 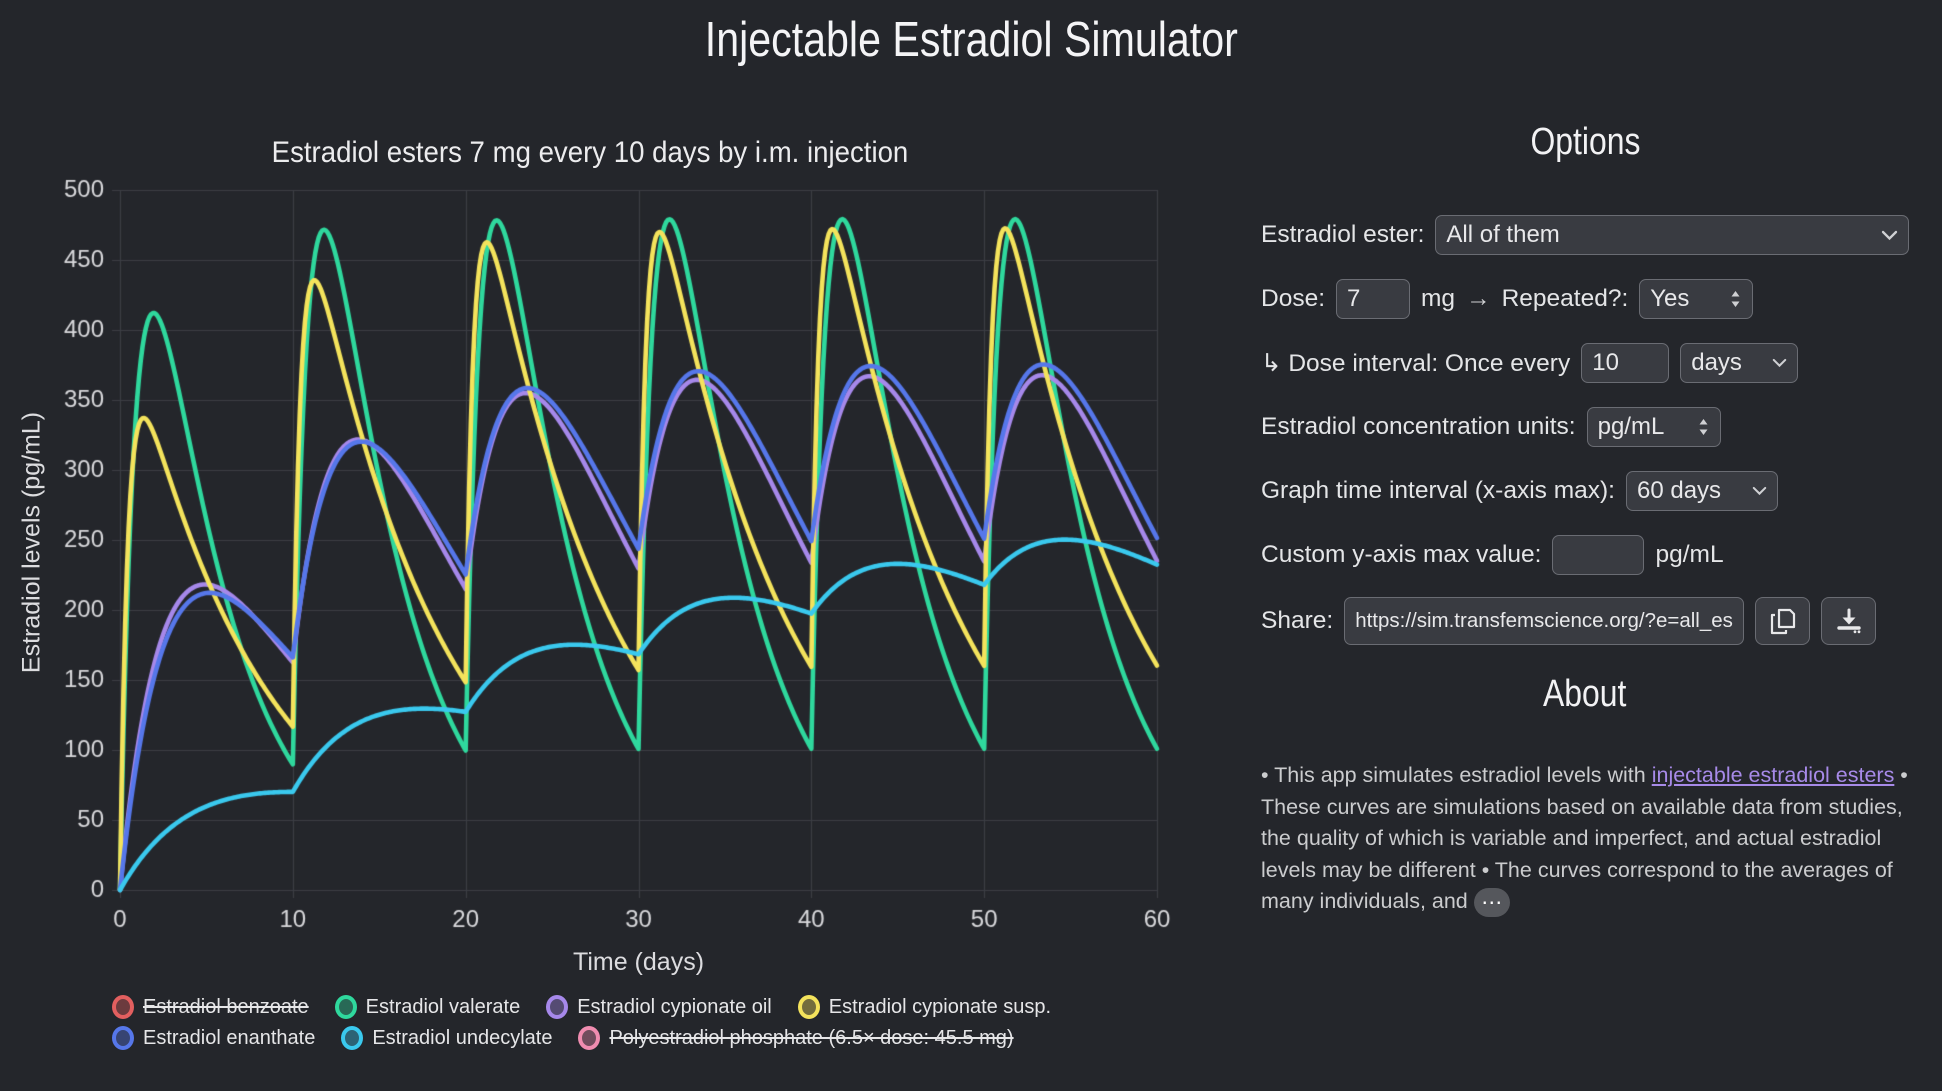 I want to click on dose-row: Dose: mg → Repeated?: Yes, so click(x=1507, y=299).